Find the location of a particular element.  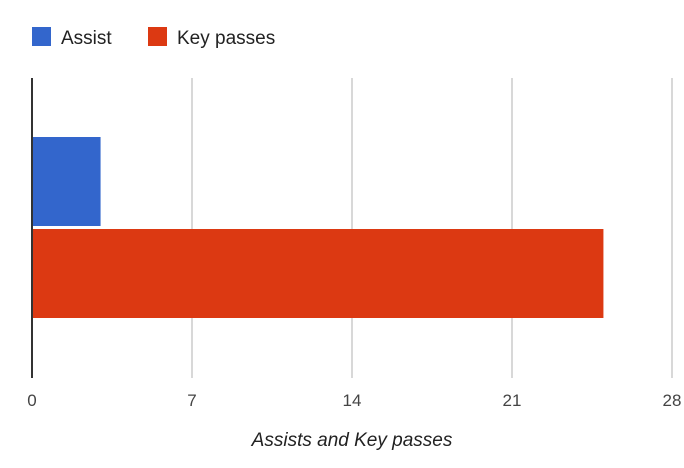

x-tick-label: 28 is located at coordinates (672, 400).